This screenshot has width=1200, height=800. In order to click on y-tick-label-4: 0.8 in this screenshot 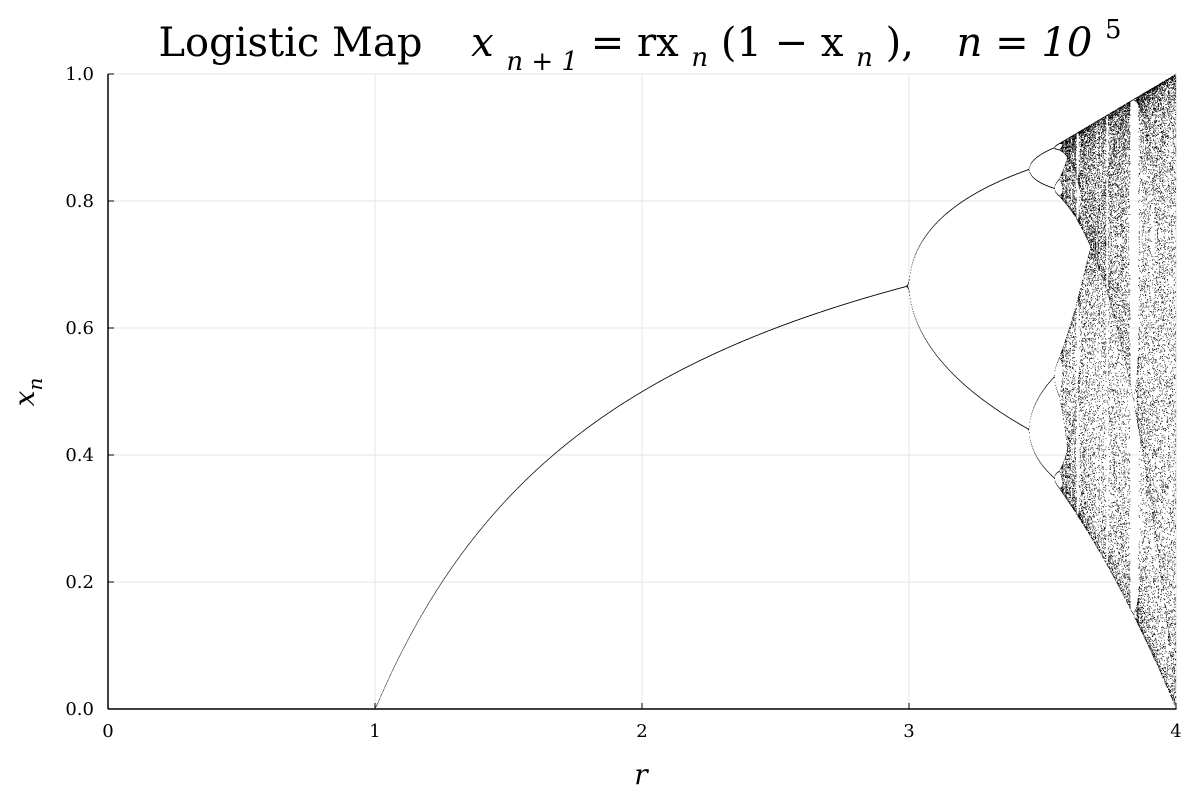, I will do `click(79, 201)`.